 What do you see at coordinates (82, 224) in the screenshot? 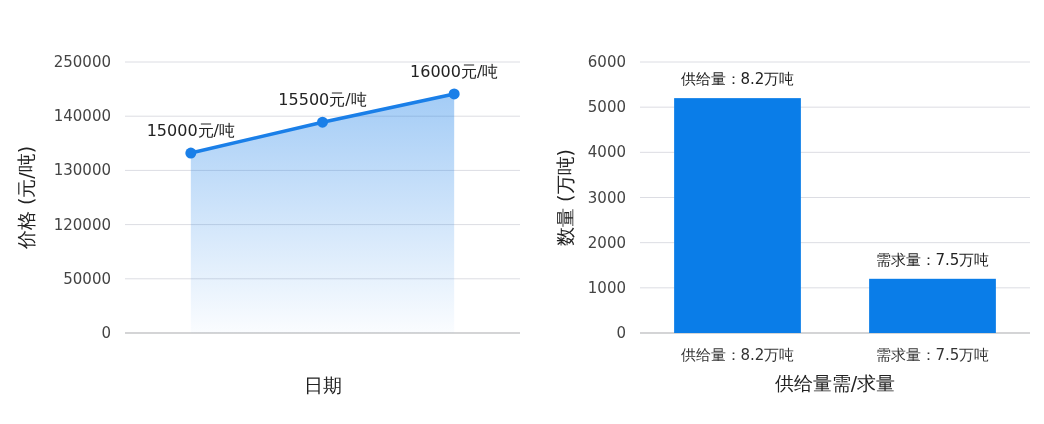
I see `text: 120000` at bounding box center [82, 224].